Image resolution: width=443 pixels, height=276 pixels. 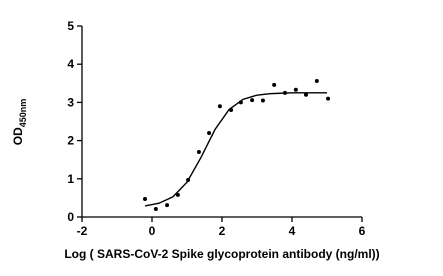 I want to click on y-tick-label: 2, so click(x=70, y=141).